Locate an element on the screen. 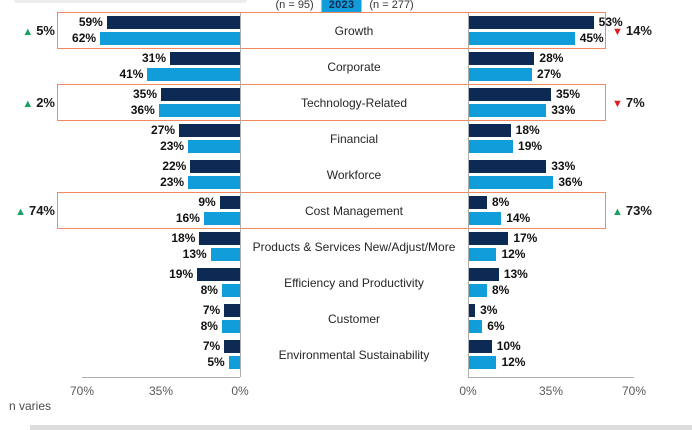  right-sample-size: (n = 277) is located at coordinates (391, 5).